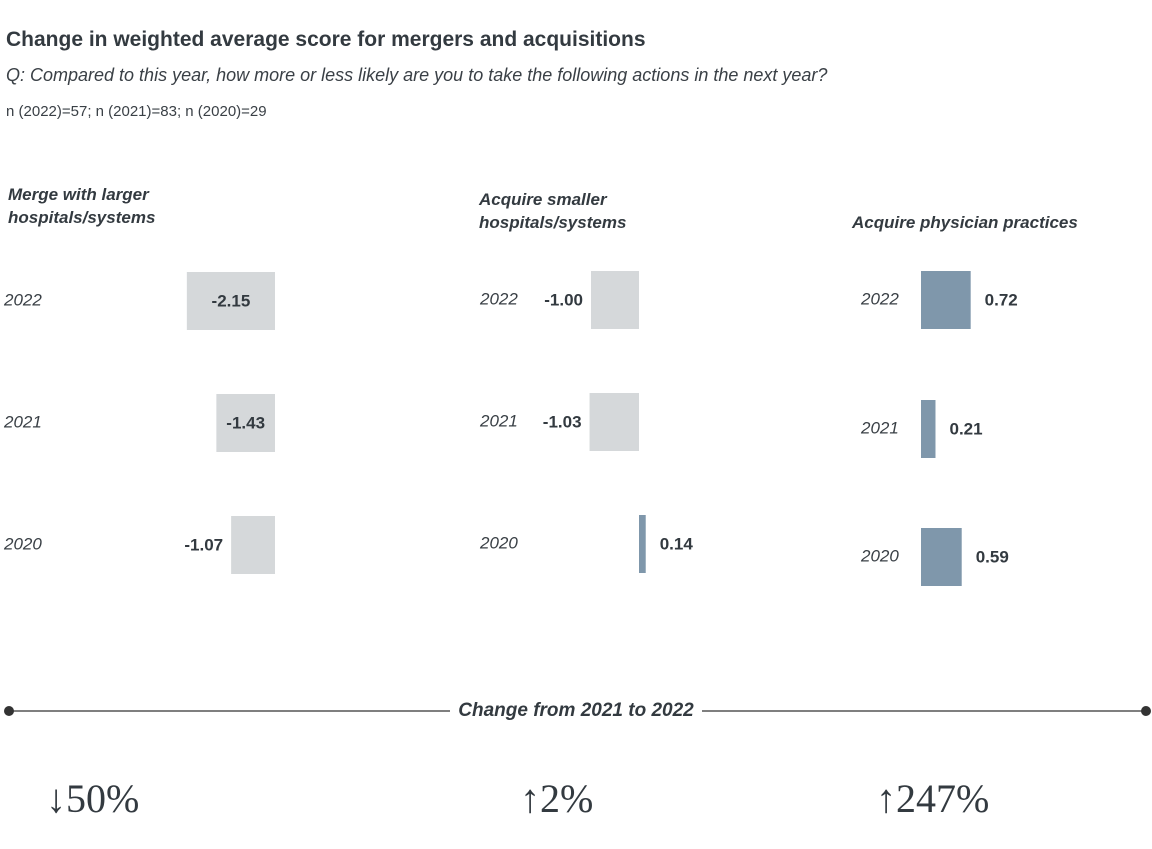 The image size is (1152, 849). What do you see at coordinates (93, 798) in the screenshot?
I see `change-value: ↓50%` at bounding box center [93, 798].